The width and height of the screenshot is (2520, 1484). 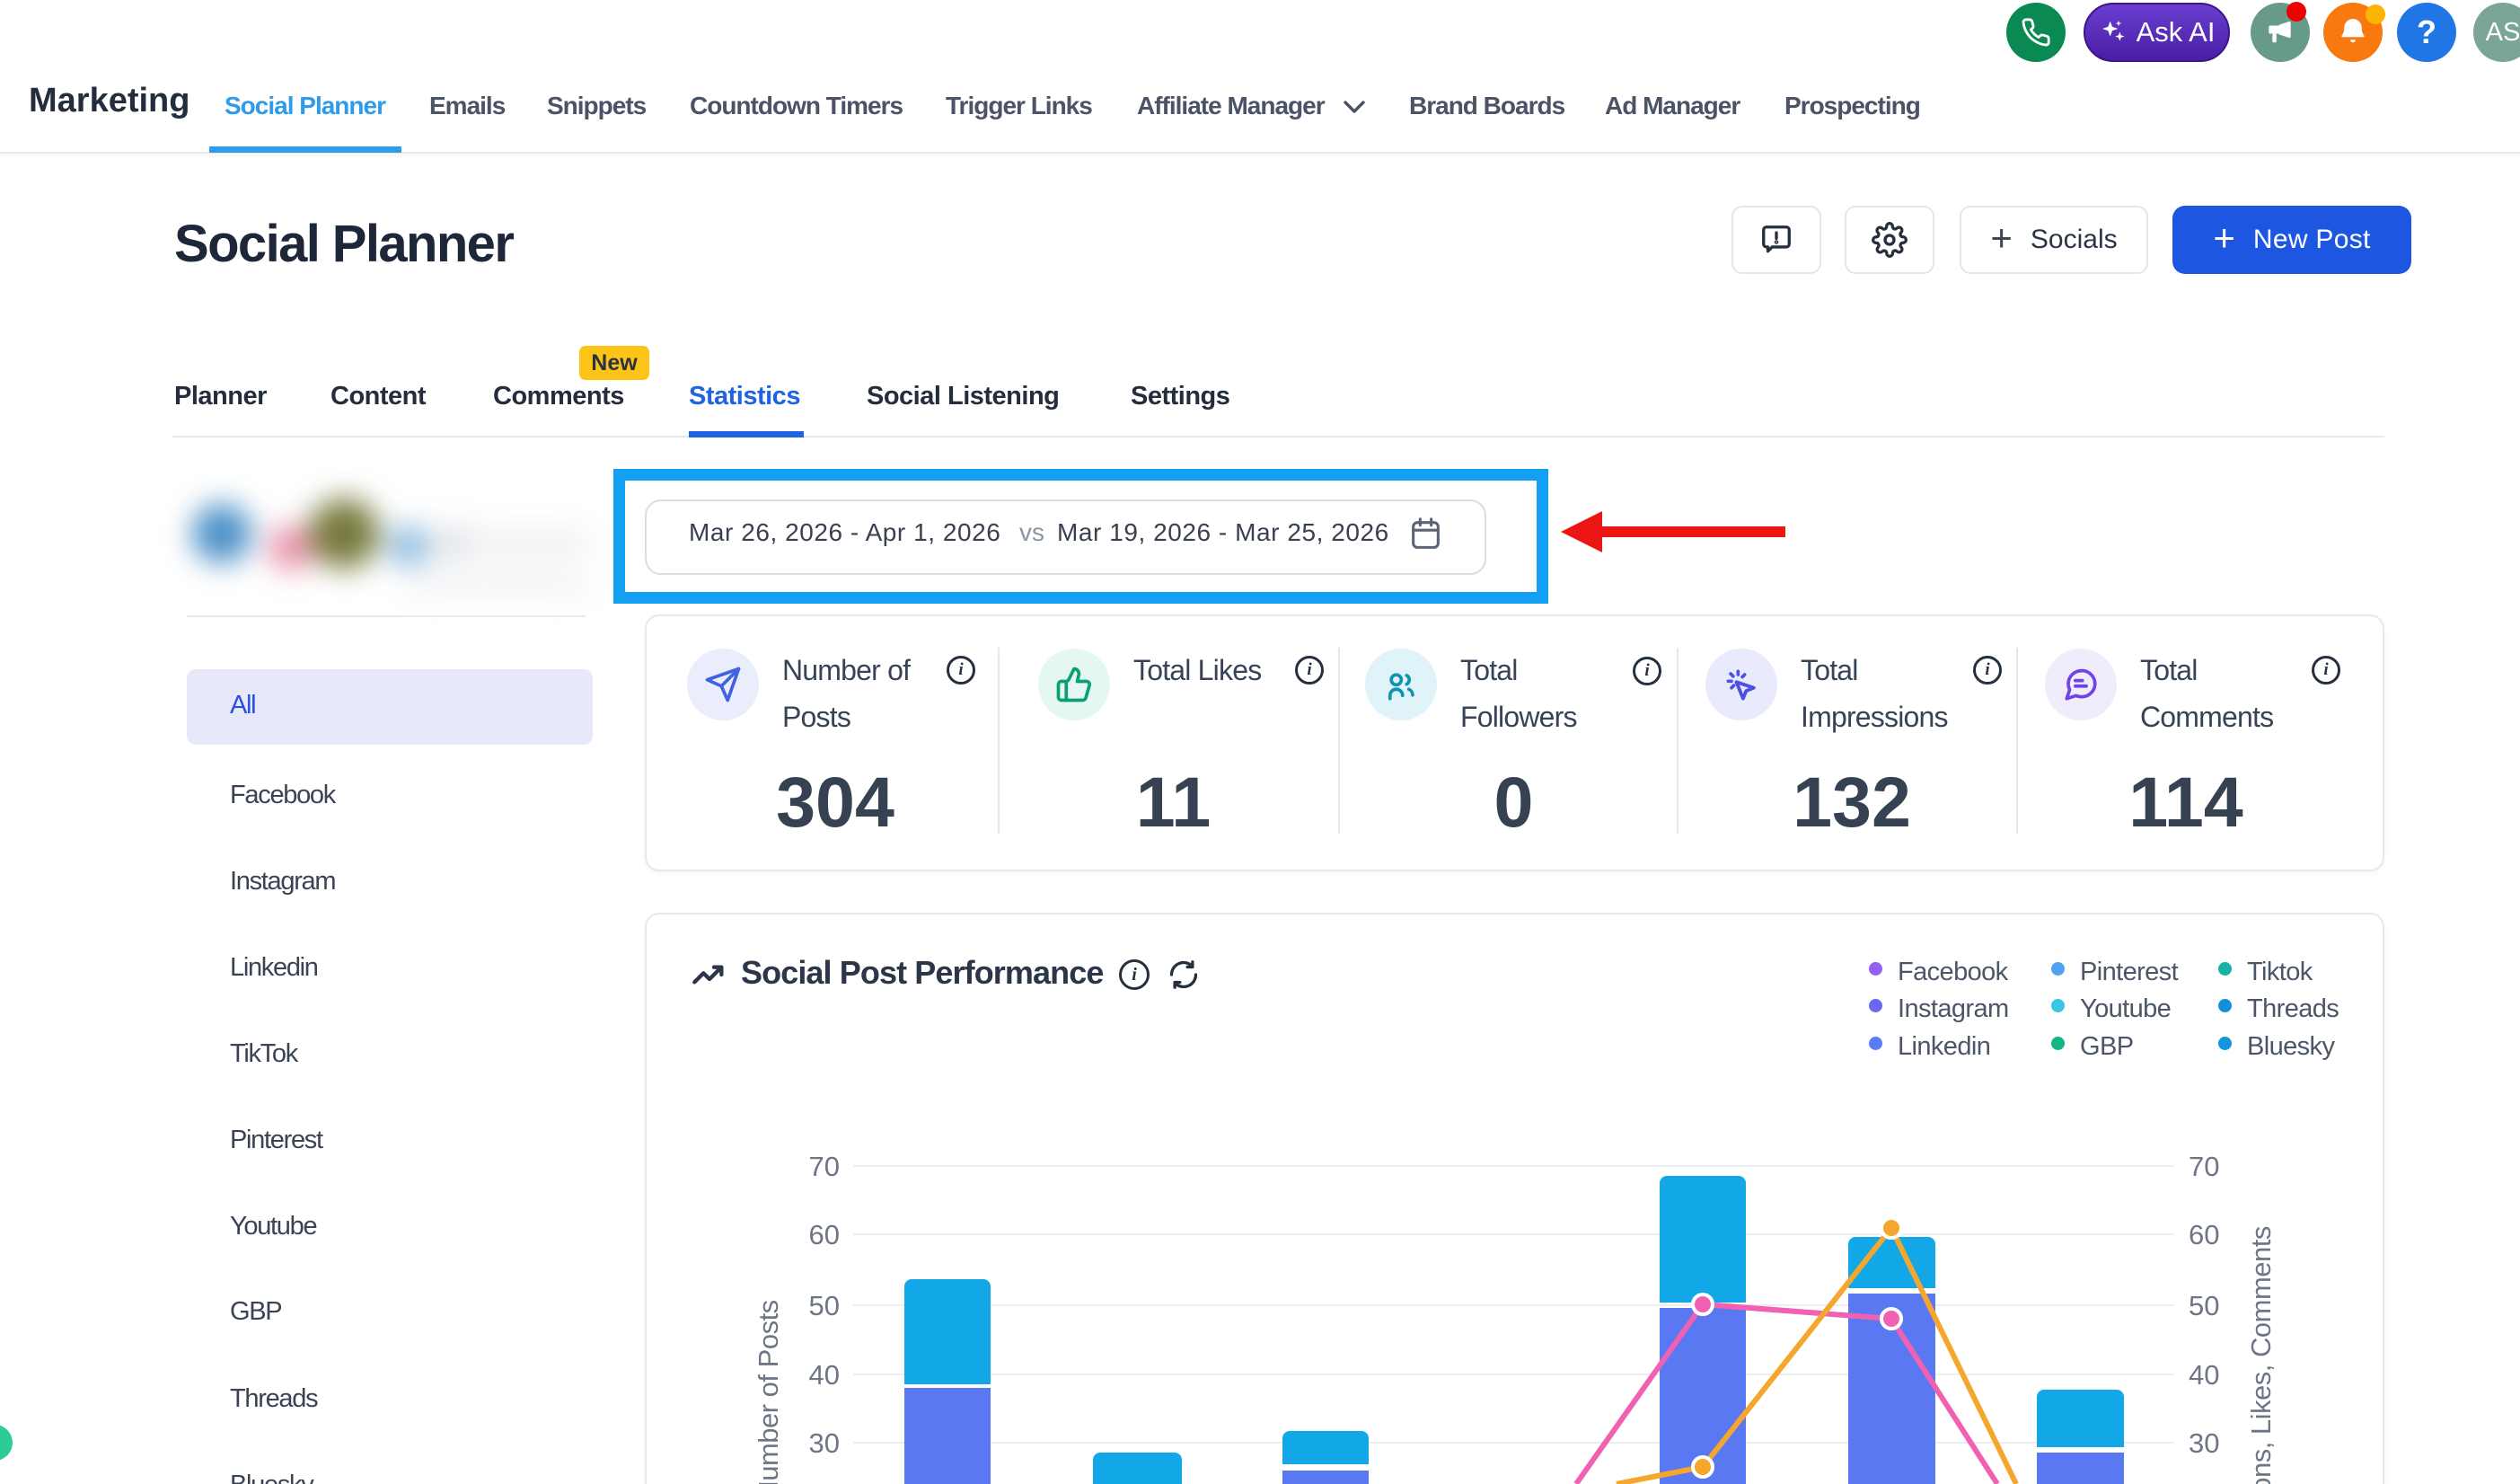 What do you see at coordinates (768, 1392) in the screenshot?
I see `svg-text: Number of Posts` at bounding box center [768, 1392].